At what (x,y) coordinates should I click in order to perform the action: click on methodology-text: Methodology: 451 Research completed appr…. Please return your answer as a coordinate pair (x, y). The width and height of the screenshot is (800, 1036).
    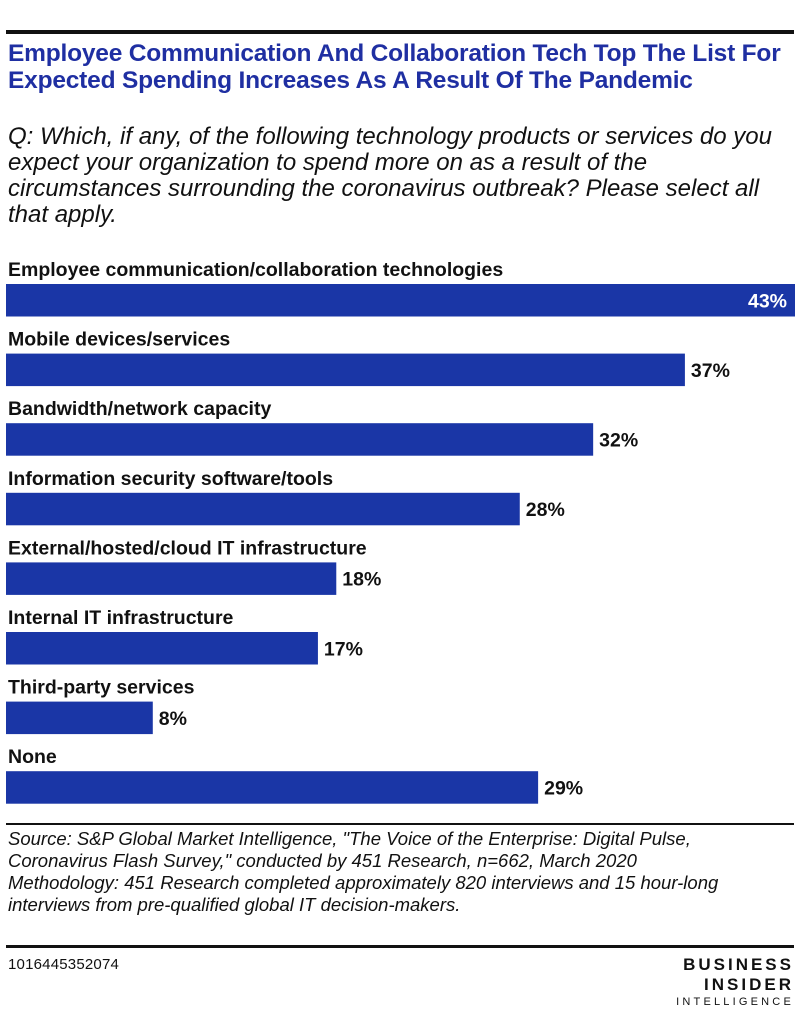
    Looking at the image, I should click on (363, 893).